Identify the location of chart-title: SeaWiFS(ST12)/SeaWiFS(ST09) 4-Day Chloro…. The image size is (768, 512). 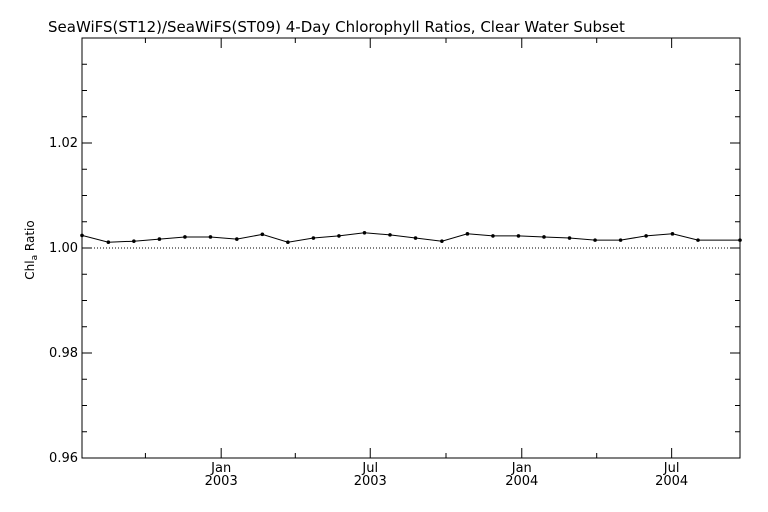
(336, 27).